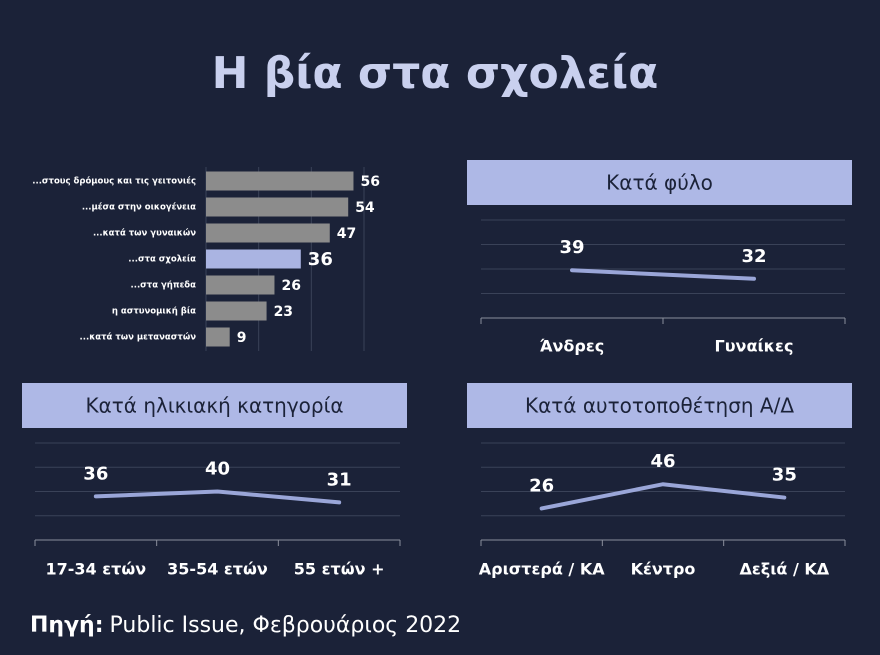 The width and height of the screenshot is (880, 655). I want to click on value-label: 23, so click(283, 312).